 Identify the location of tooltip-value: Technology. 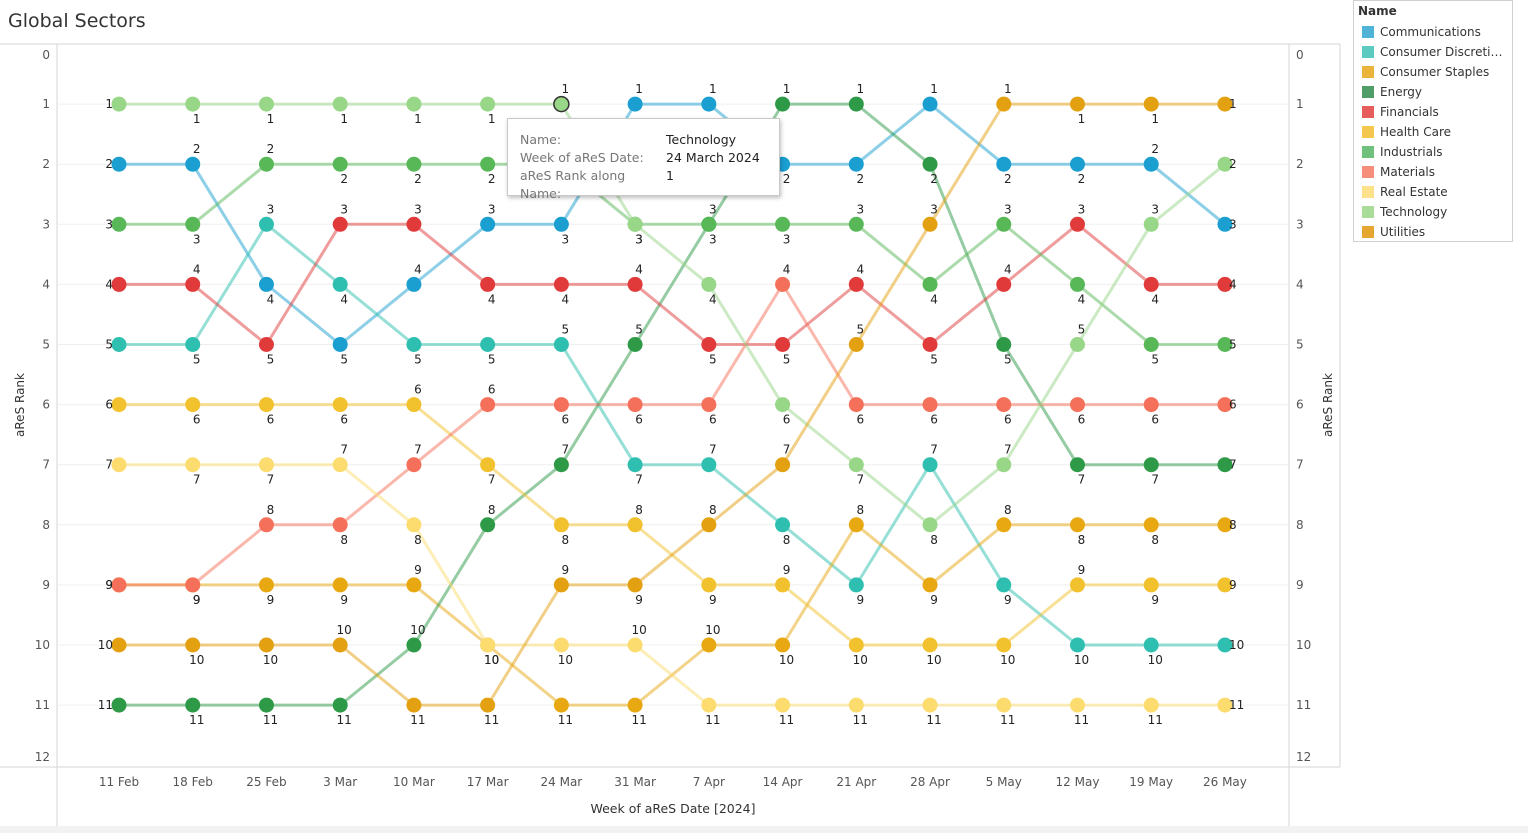
(701, 139).